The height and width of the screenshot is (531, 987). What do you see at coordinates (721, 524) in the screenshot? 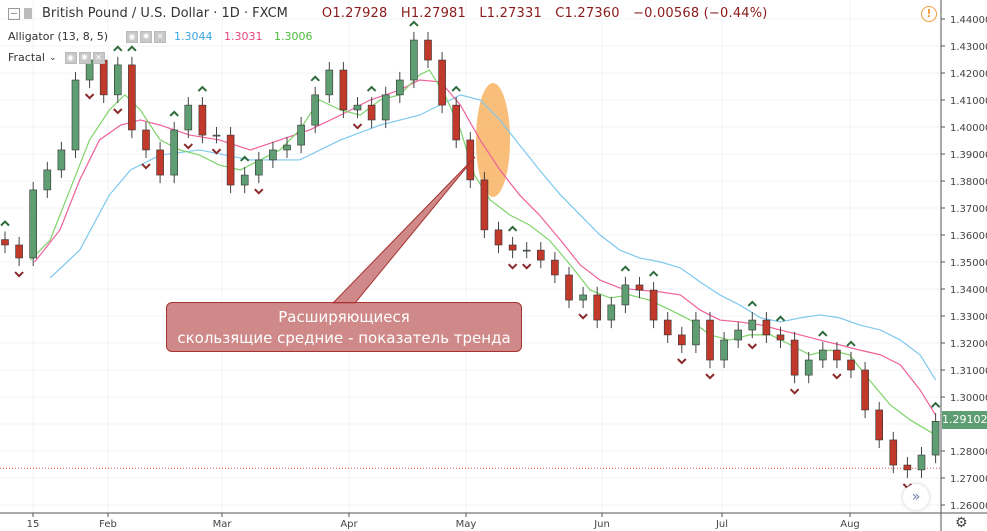
I see `time-tick-label: Jul` at bounding box center [721, 524].